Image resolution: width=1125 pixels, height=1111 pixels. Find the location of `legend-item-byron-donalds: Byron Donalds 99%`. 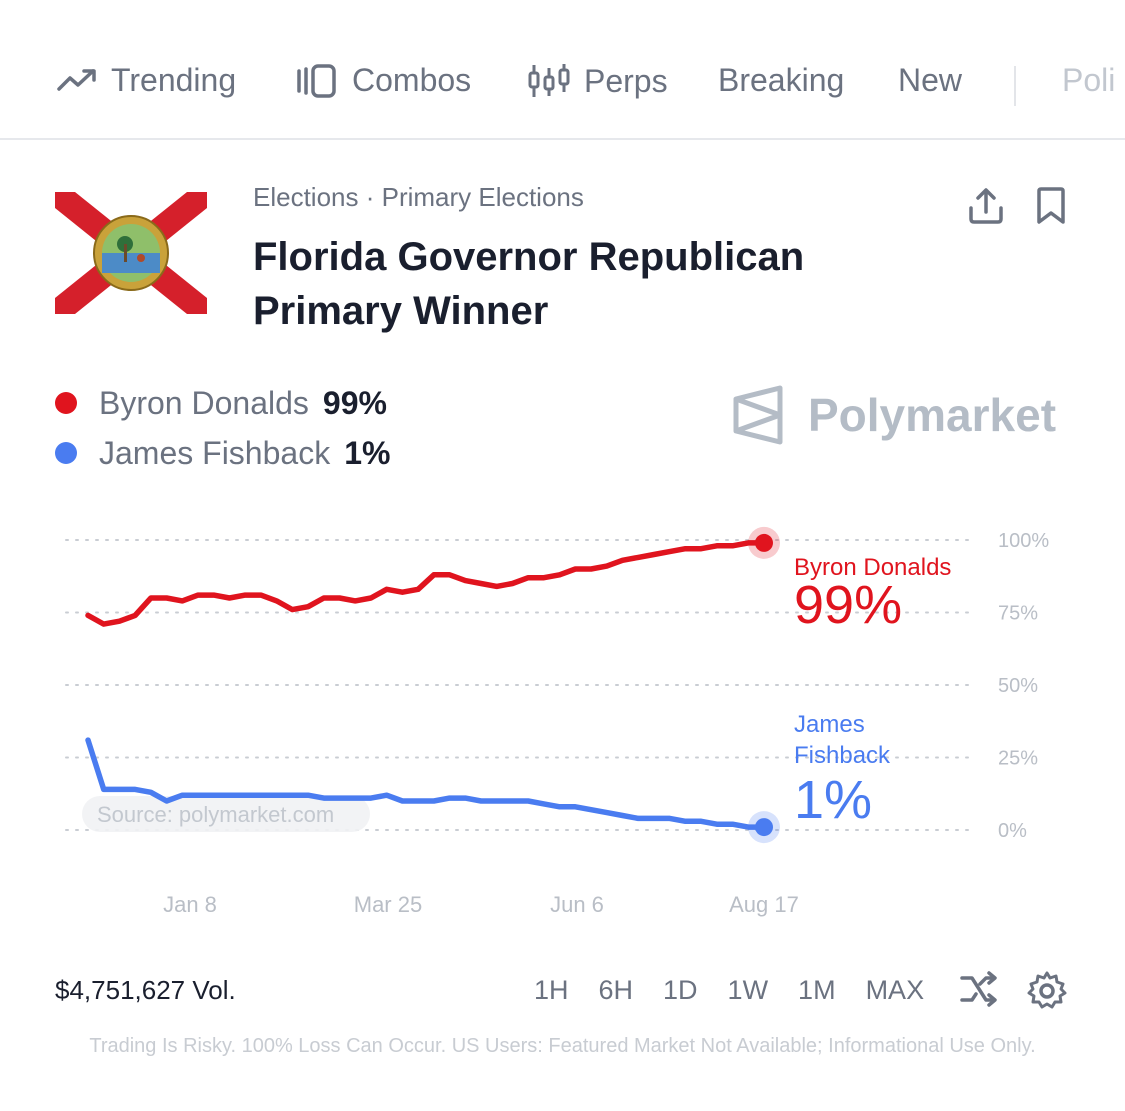

legend-item-byron-donalds: Byron Donalds 99% is located at coordinates (222, 403).